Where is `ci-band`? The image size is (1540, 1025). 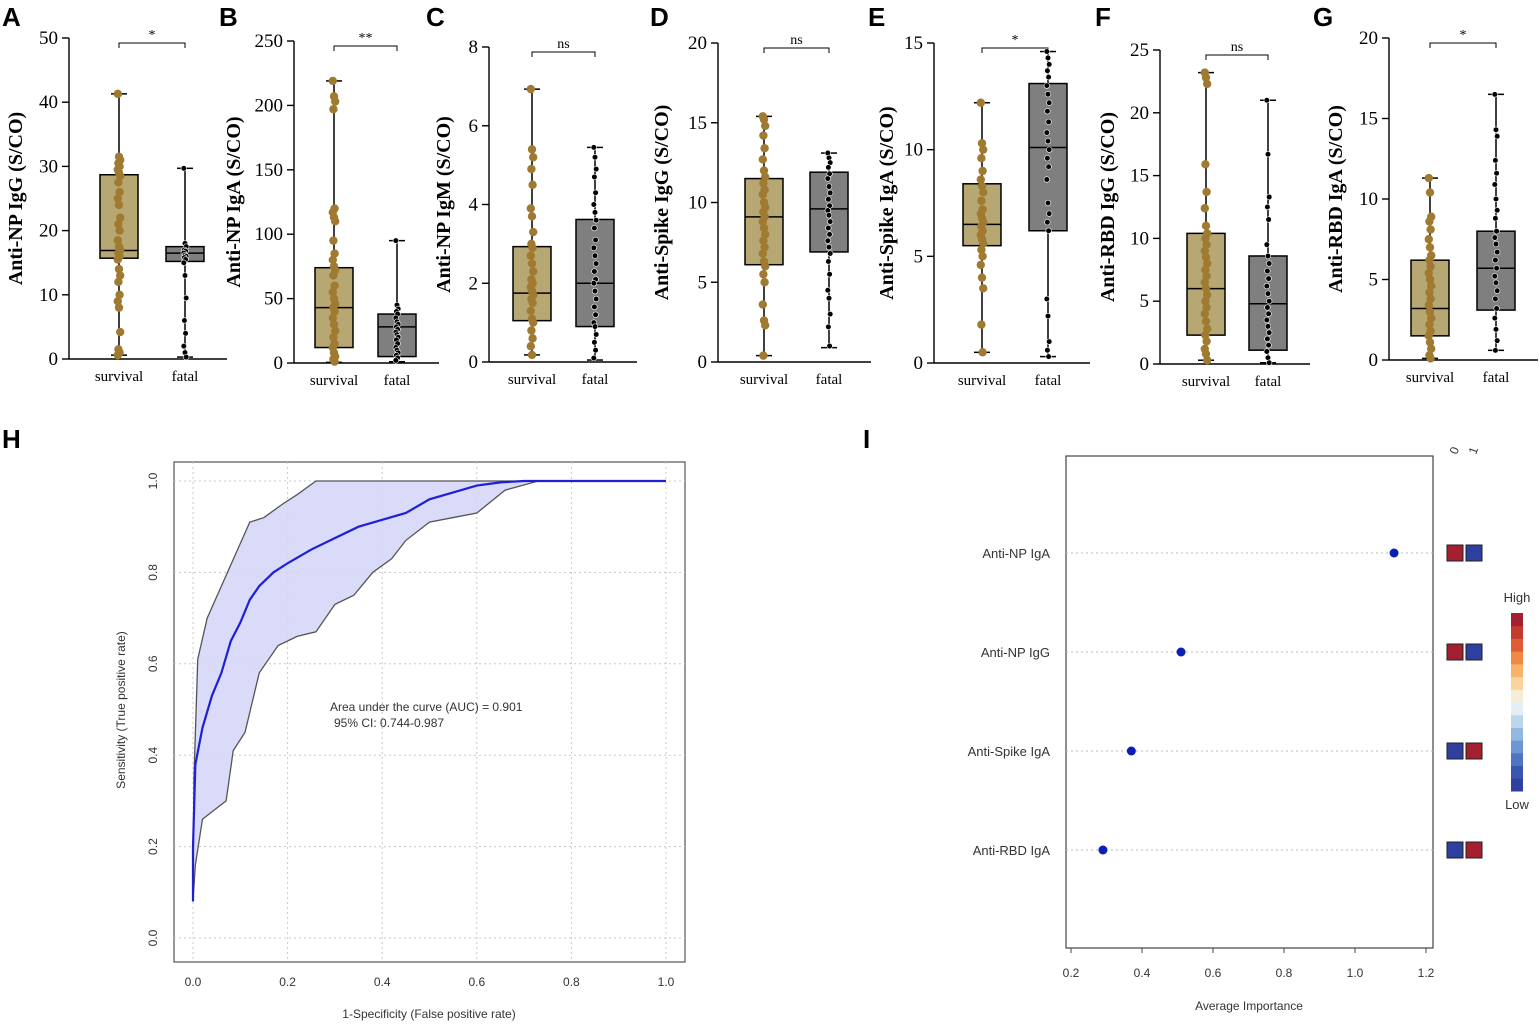 ci-band is located at coordinates (429, 691).